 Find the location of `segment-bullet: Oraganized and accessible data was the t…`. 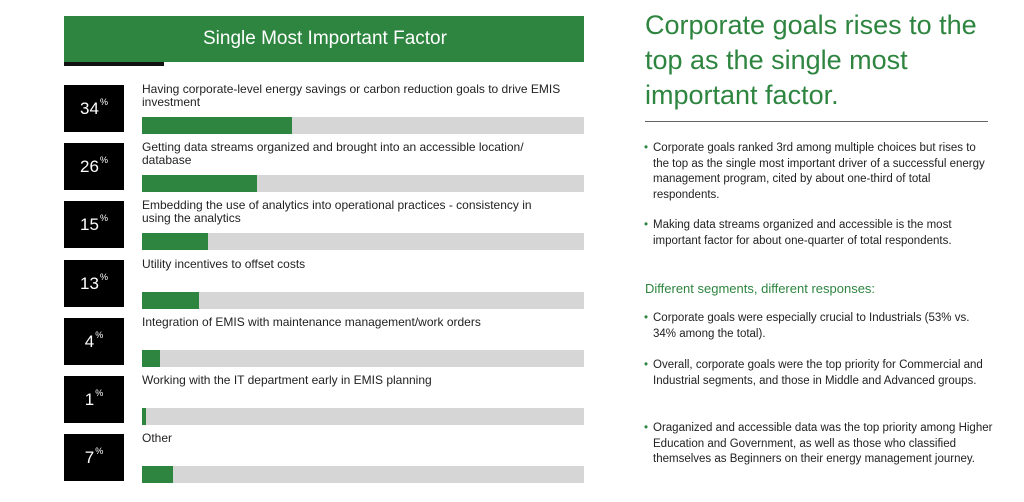

segment-bullet: Oraganized and accessible data was the t… is located at coordinates (819, 444).